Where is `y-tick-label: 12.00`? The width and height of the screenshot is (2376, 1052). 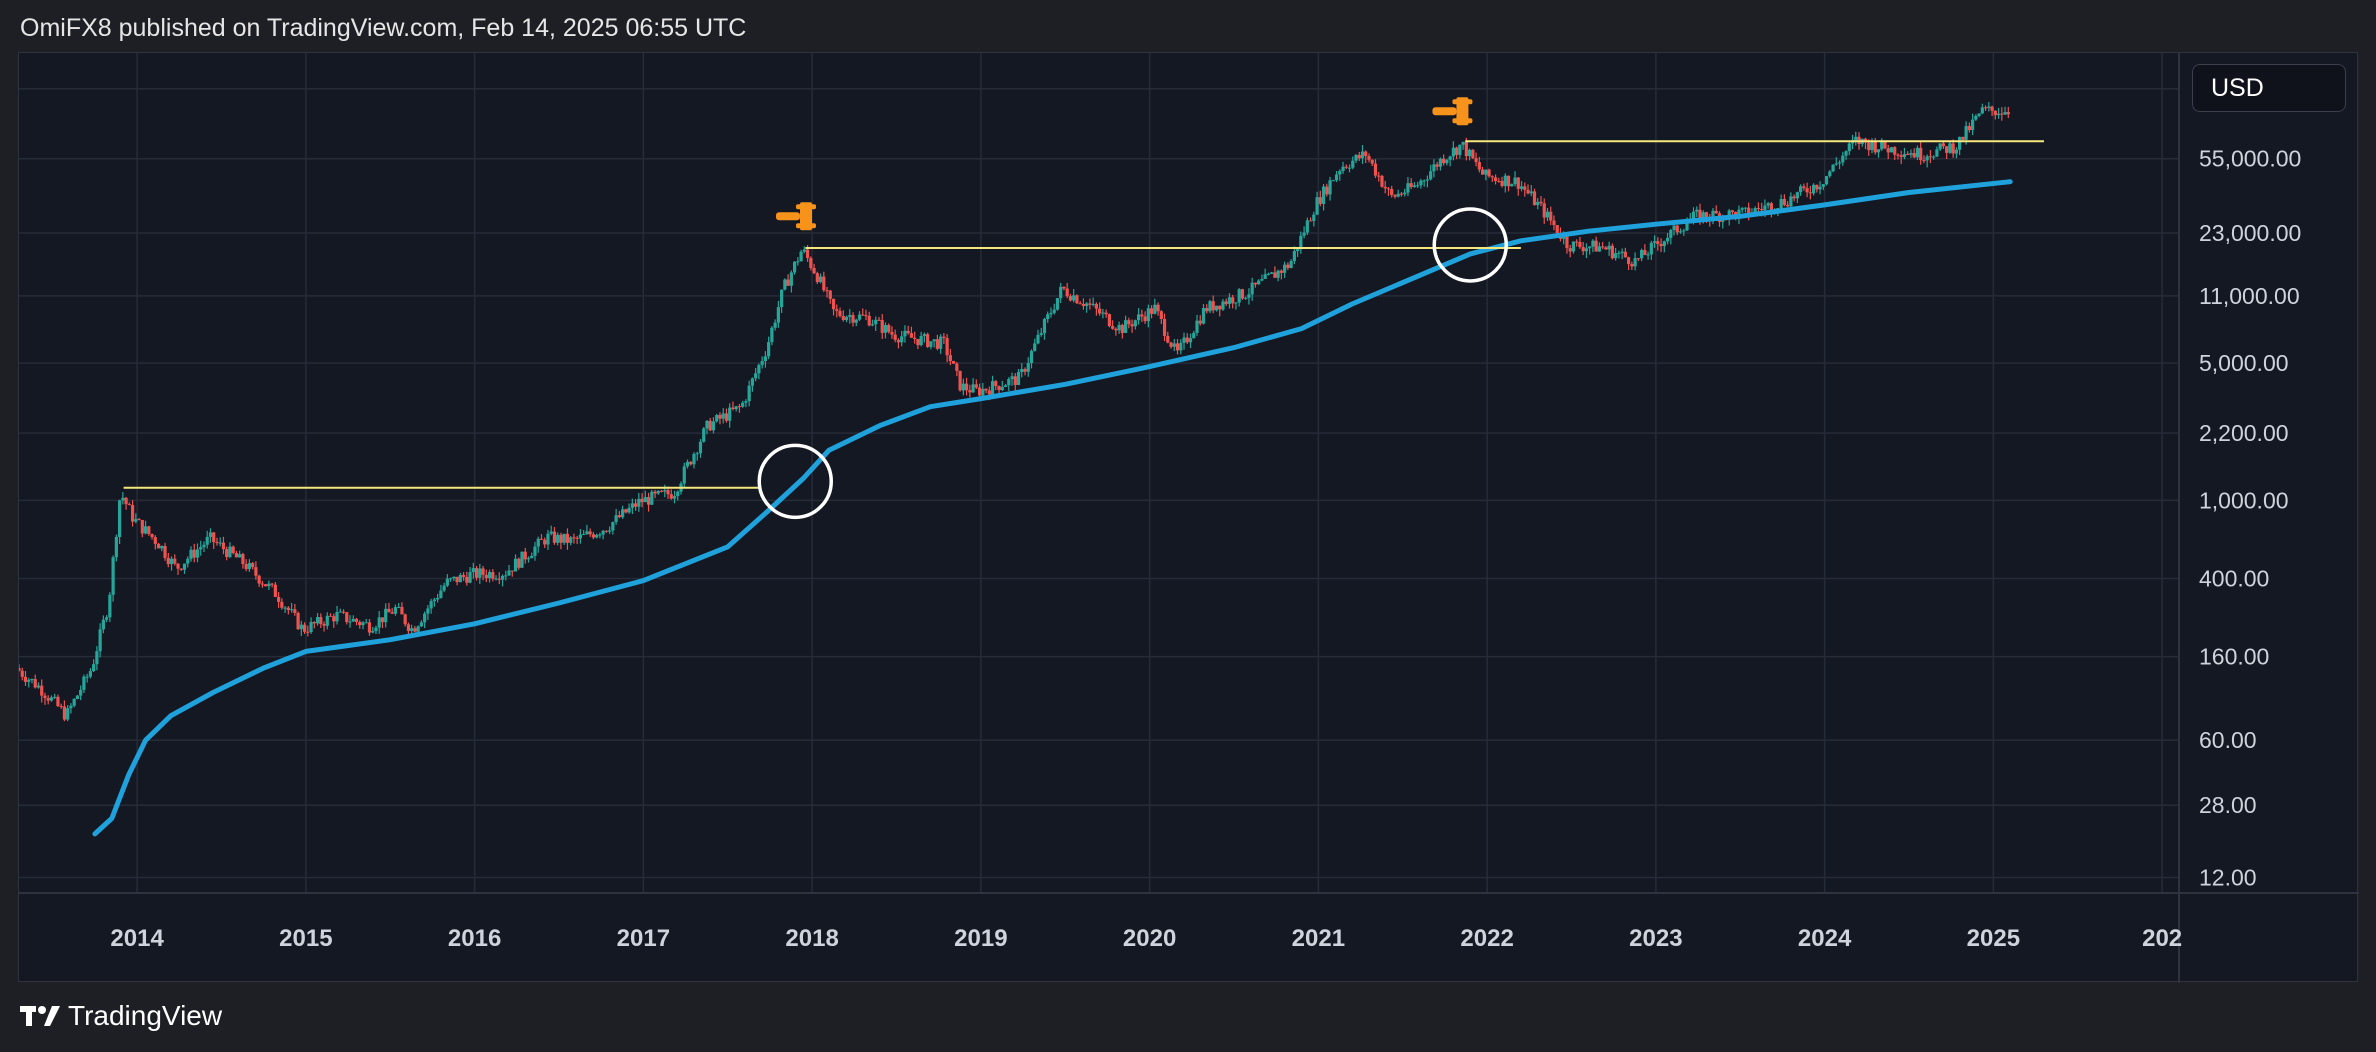 y-tick-label: 12.00 is located at coordinates (2228, 877).